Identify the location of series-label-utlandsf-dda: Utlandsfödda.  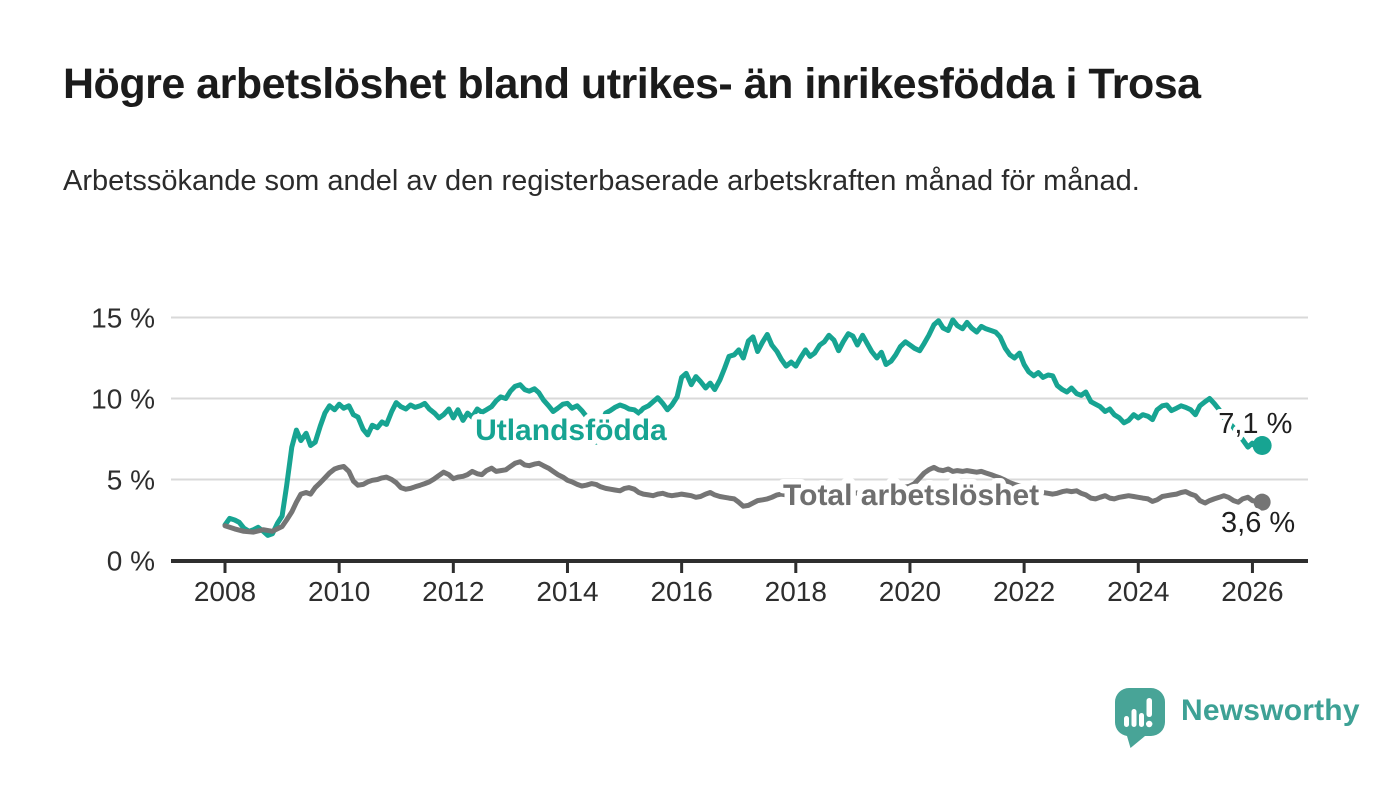
(571, 430).